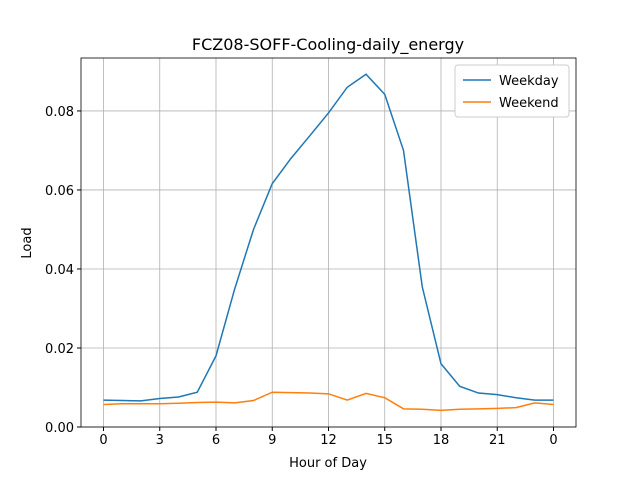 The image size is (640, 480). Describe the element at coordinates (529, 81) in the screenshot. I see `legend-label: Weekday` at that location.